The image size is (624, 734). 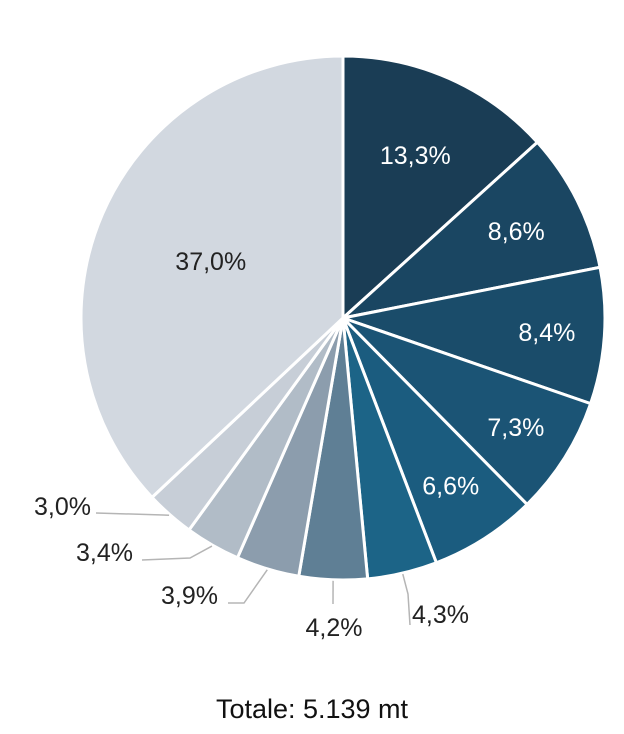 What do you see at coordinates (516, 232) in the screenshot?
I see `slice-label: 8,6%` at bounding box center [516, 232].